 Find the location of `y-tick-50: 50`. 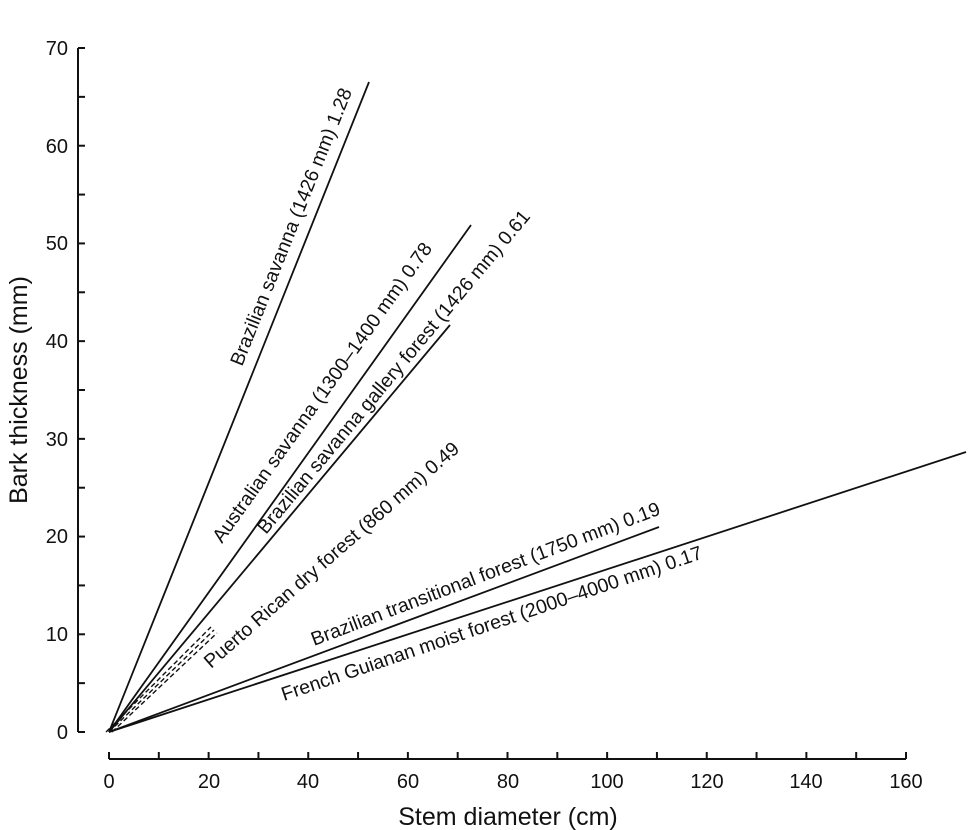

y-tick-50: 50 is located at coordinates (57, 244).